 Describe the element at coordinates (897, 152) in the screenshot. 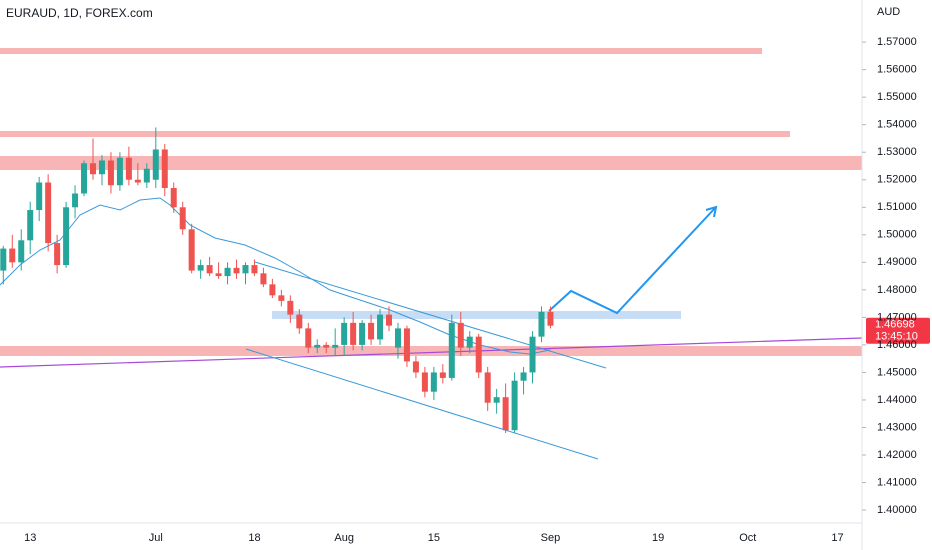

I see `y-tick-label: 1.53000` at that location.